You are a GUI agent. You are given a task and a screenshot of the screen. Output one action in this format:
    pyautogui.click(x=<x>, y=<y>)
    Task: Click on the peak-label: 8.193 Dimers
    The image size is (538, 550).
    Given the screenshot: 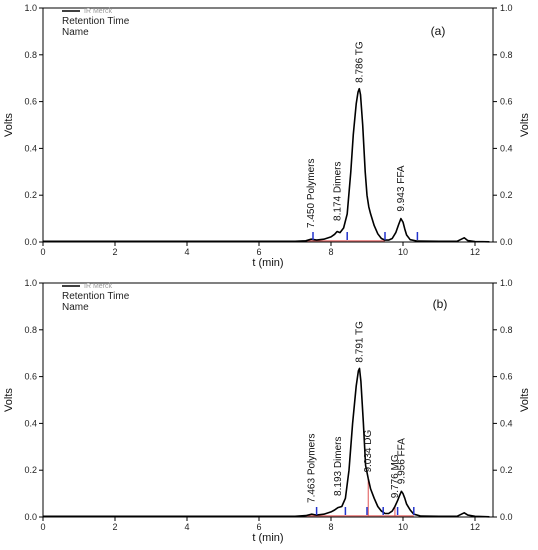 What is the action you would take?
    pyautogui.click(x=338, y=465)
    